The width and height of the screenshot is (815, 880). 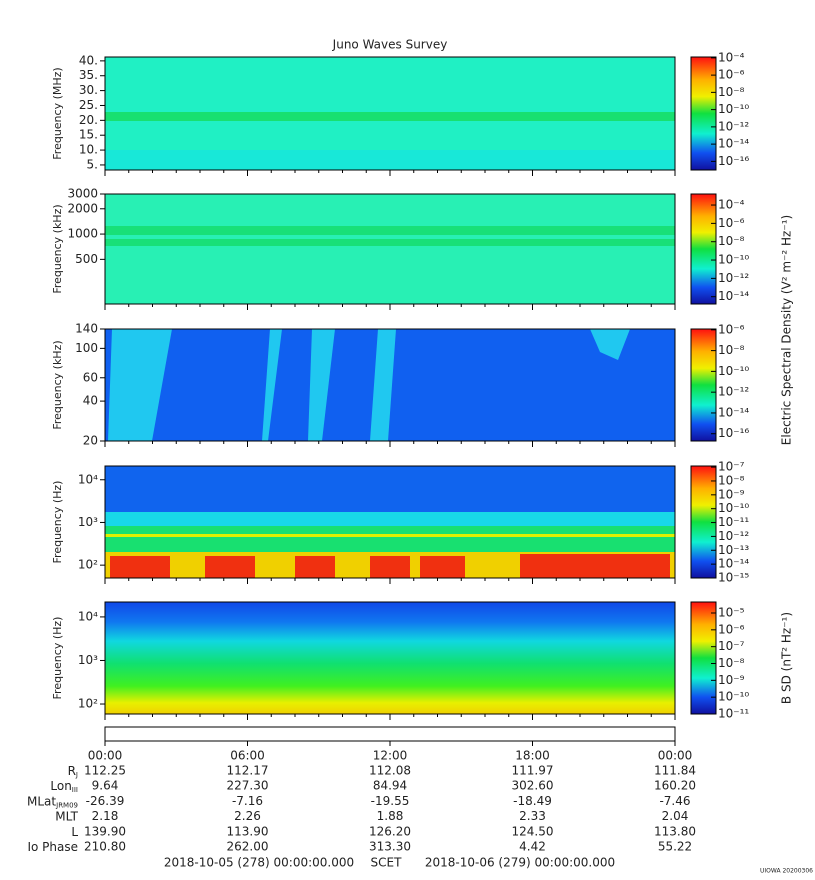 I want to click on row-label-sub: JRM09, so click(x=66, y=805).